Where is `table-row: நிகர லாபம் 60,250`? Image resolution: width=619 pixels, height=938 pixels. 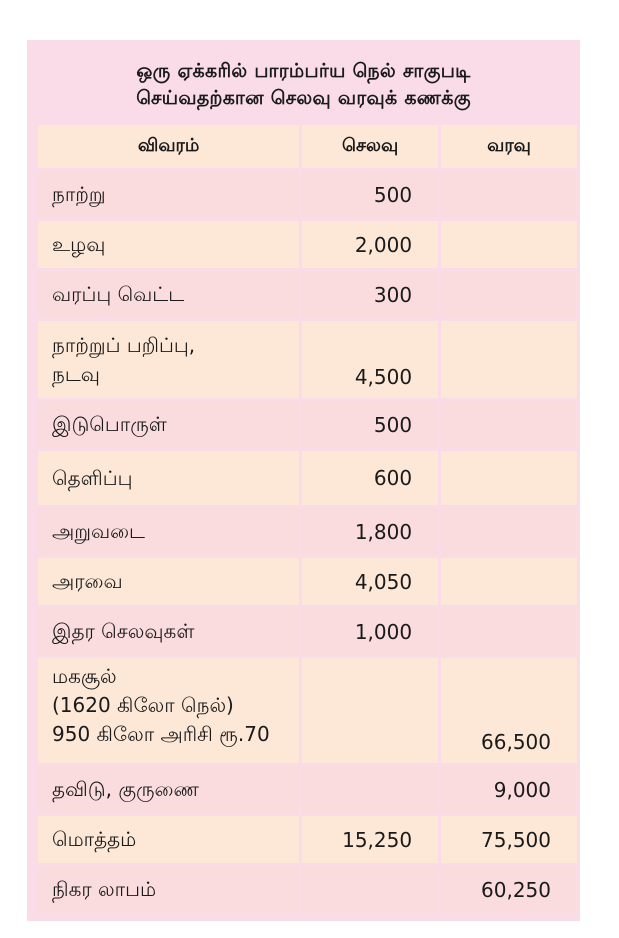
table-row: நிகர லாபம் 60,250 is located at coordinates (307, 889).